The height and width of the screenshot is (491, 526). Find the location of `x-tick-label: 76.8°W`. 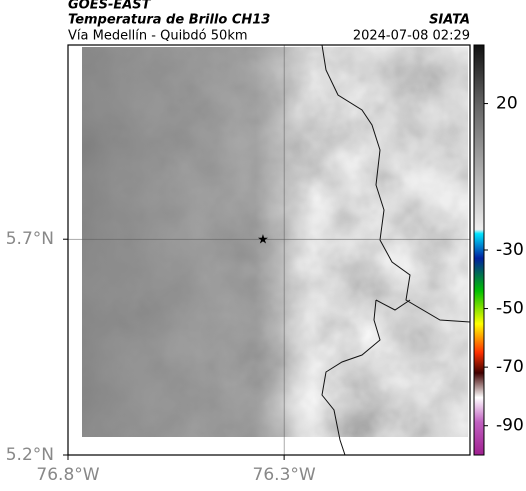

x-tick-label: 76.8°W is located at coordinates (67, 475).